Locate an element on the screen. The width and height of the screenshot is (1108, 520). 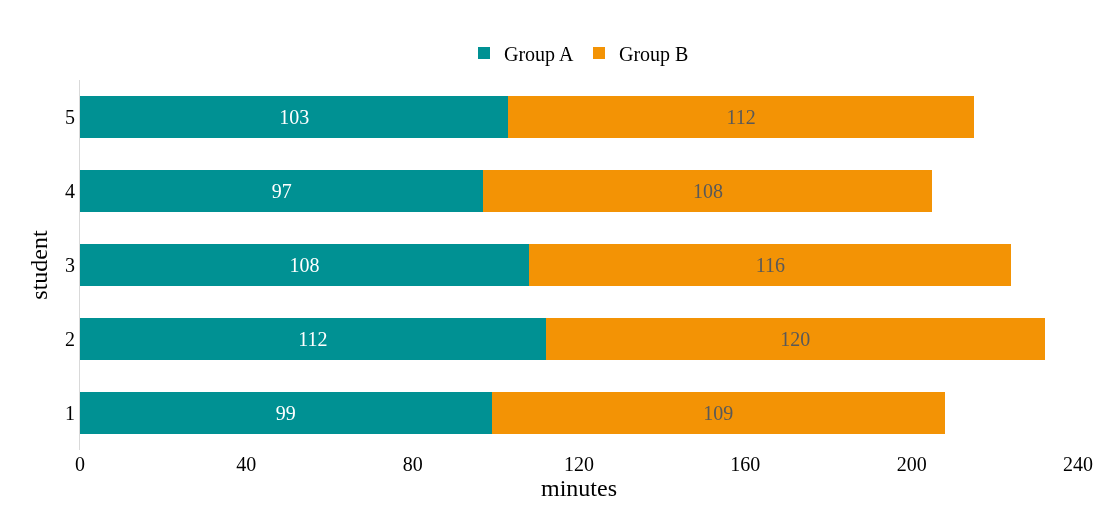
data-label: 116 is located at coordinates (770, 265).